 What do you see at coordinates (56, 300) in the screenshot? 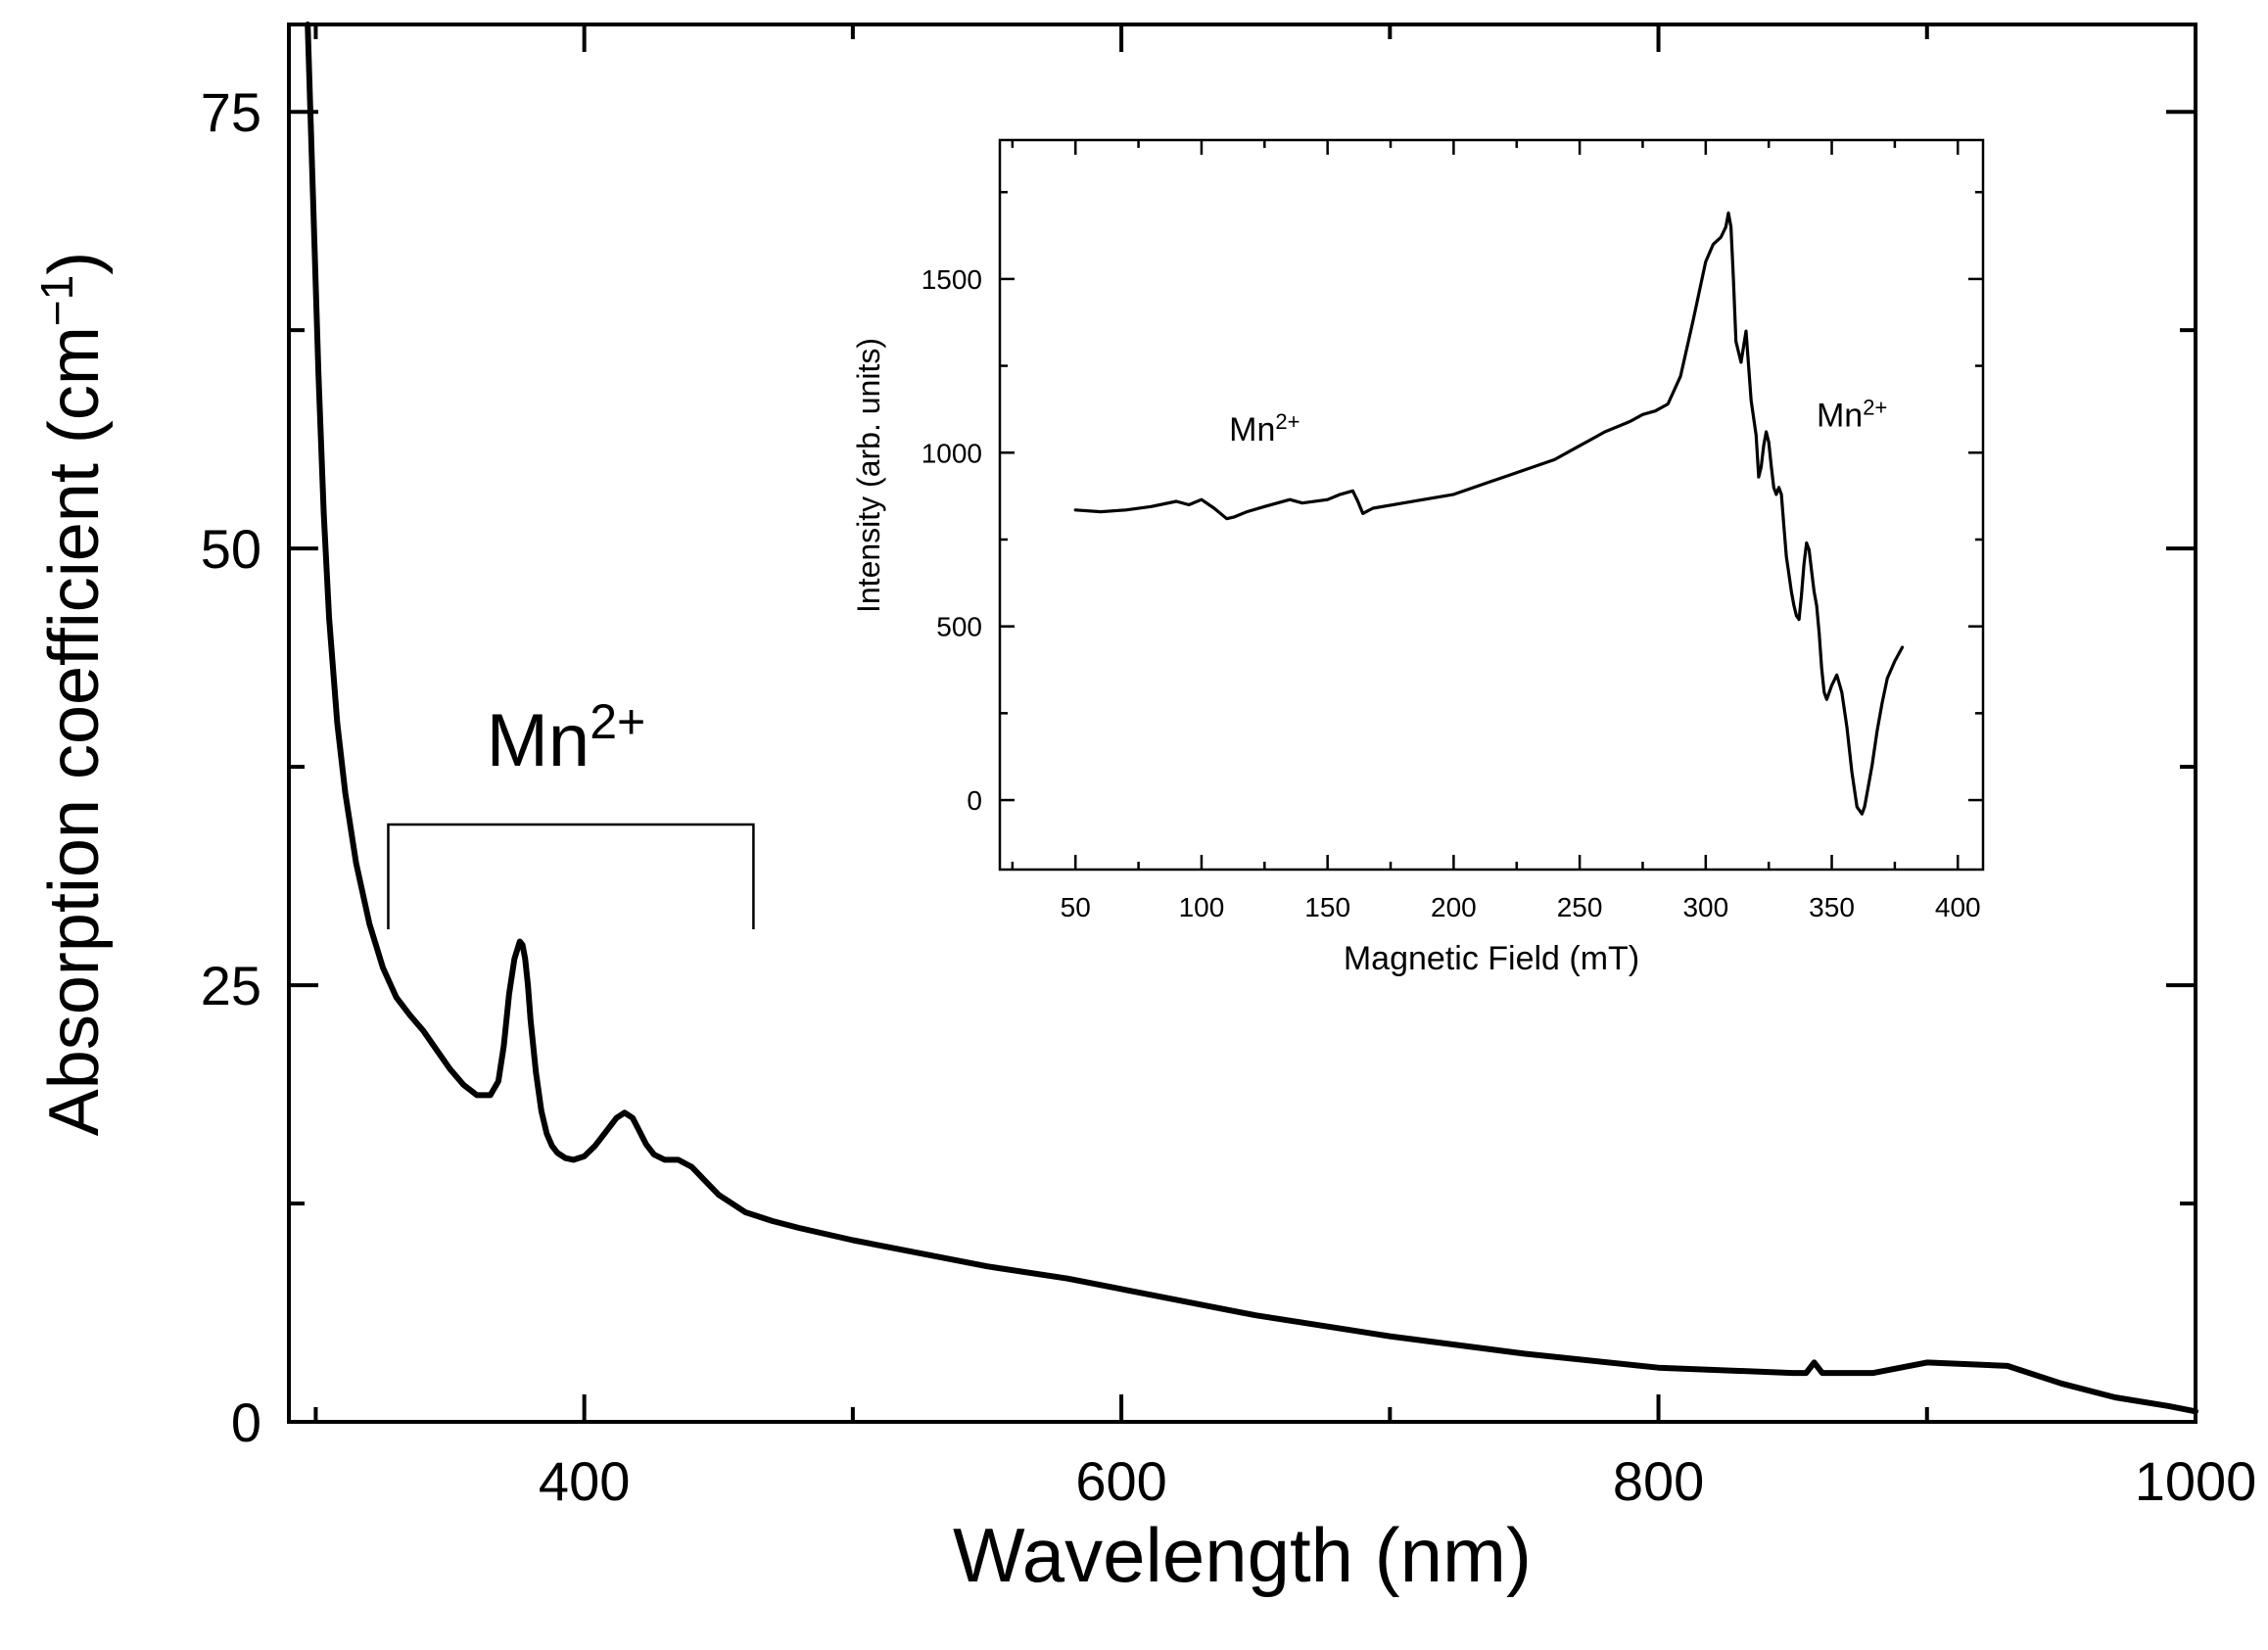
I see `y-axis-label-exponent: −1` at bounding box center [56, 300].